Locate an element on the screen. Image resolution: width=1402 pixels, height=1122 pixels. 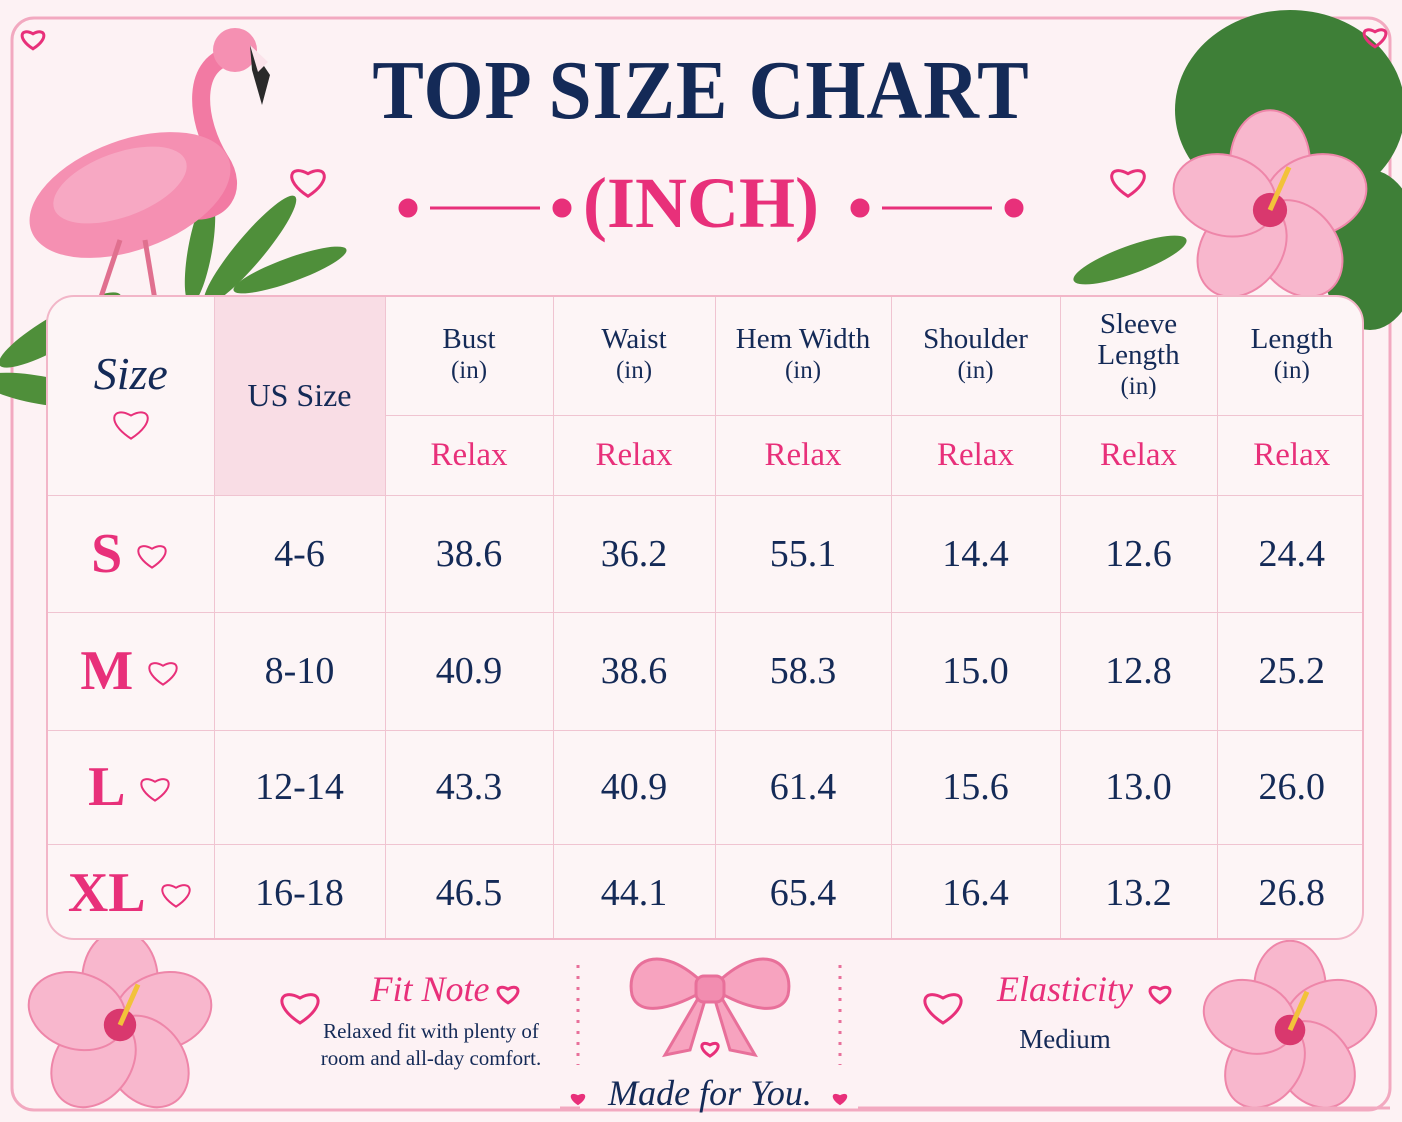
column-header: Bust (in) is located at coordinates (469, 356).